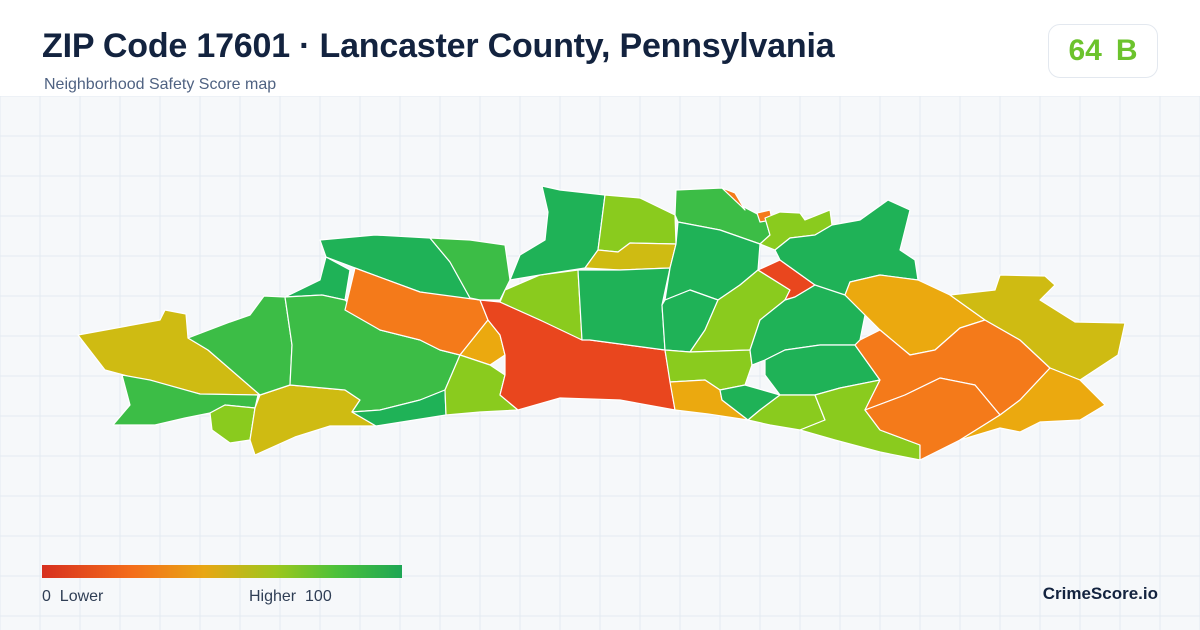  I want to click on legend-high-label: Higher 100, so click(290, 597).